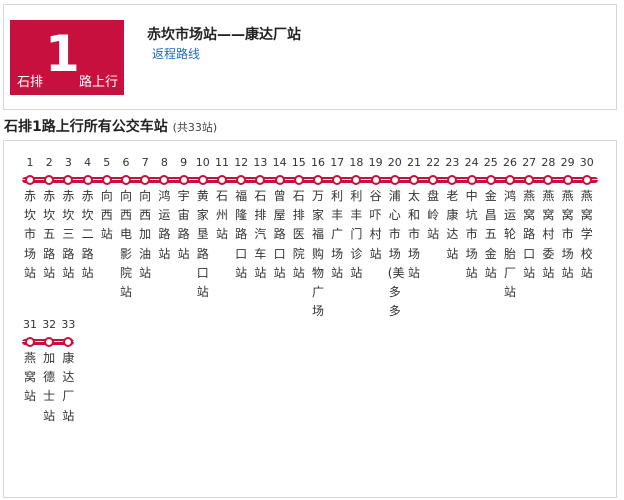 The width and height of the screenshot is (624, 500). Describe the element at coordinates (567, 234) in the screenshot. I see `stop-name-link: 燕窝市场站` at that location.